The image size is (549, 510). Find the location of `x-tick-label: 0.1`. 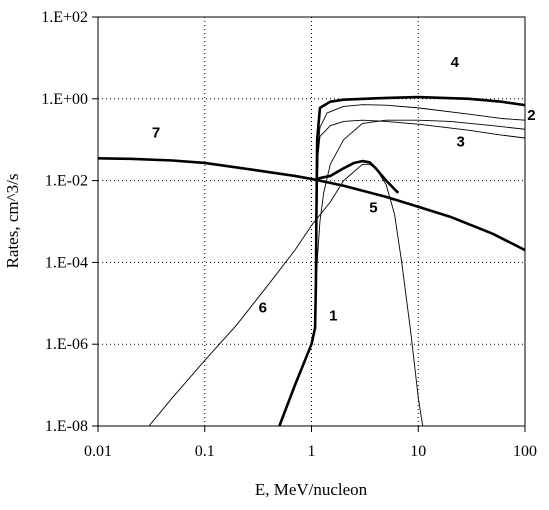

x-tick-label: 0.1 is located at coordinates (205, 451).